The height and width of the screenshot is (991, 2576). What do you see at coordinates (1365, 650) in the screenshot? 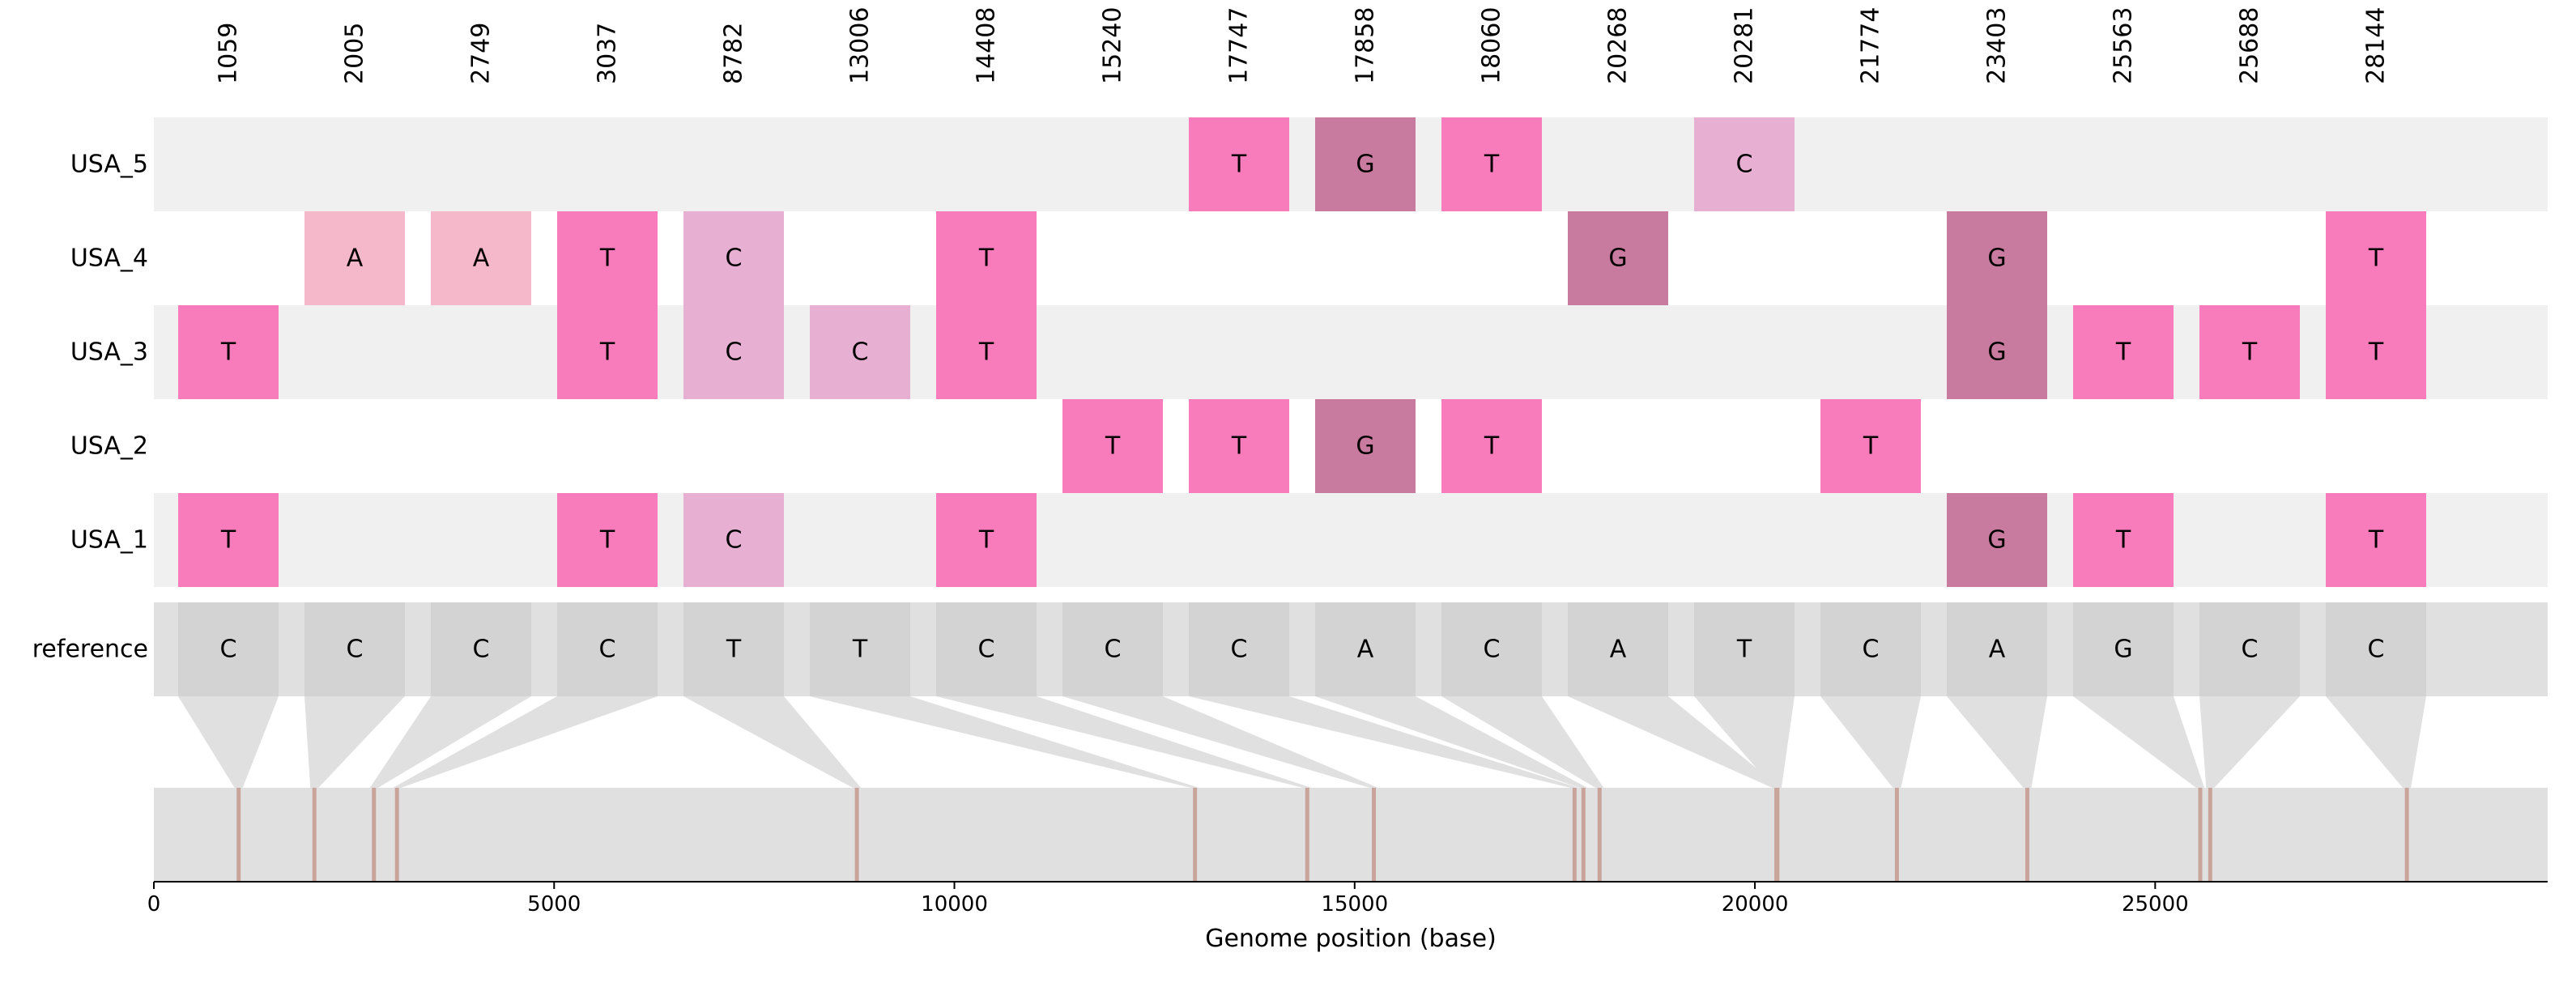
I see `reference-base-label: A` at bounding box center [1365, 650].